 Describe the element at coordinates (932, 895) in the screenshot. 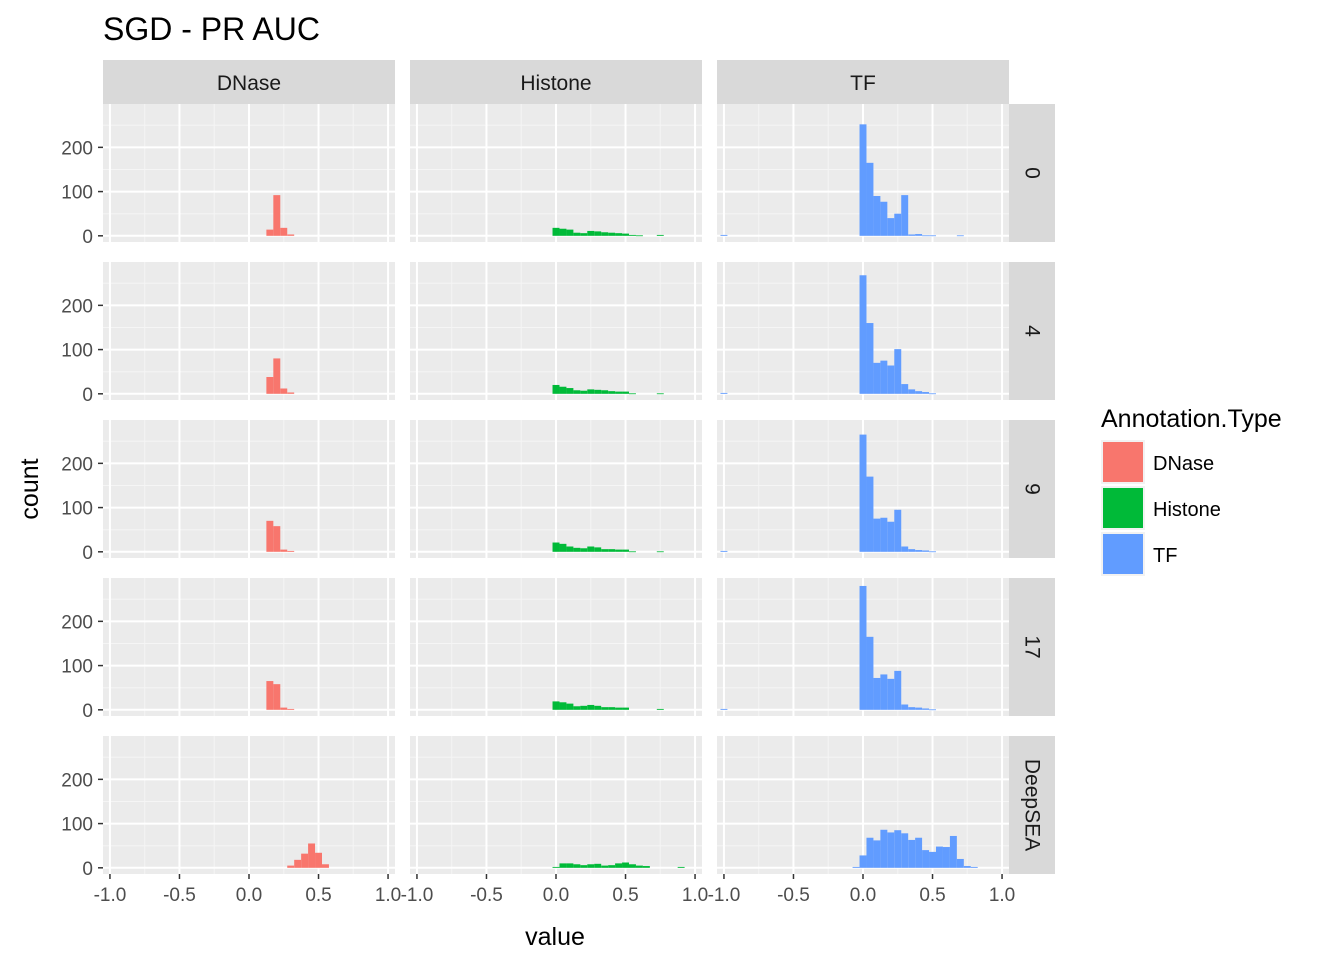

I see `x-tick-label: 0.5` at that location.